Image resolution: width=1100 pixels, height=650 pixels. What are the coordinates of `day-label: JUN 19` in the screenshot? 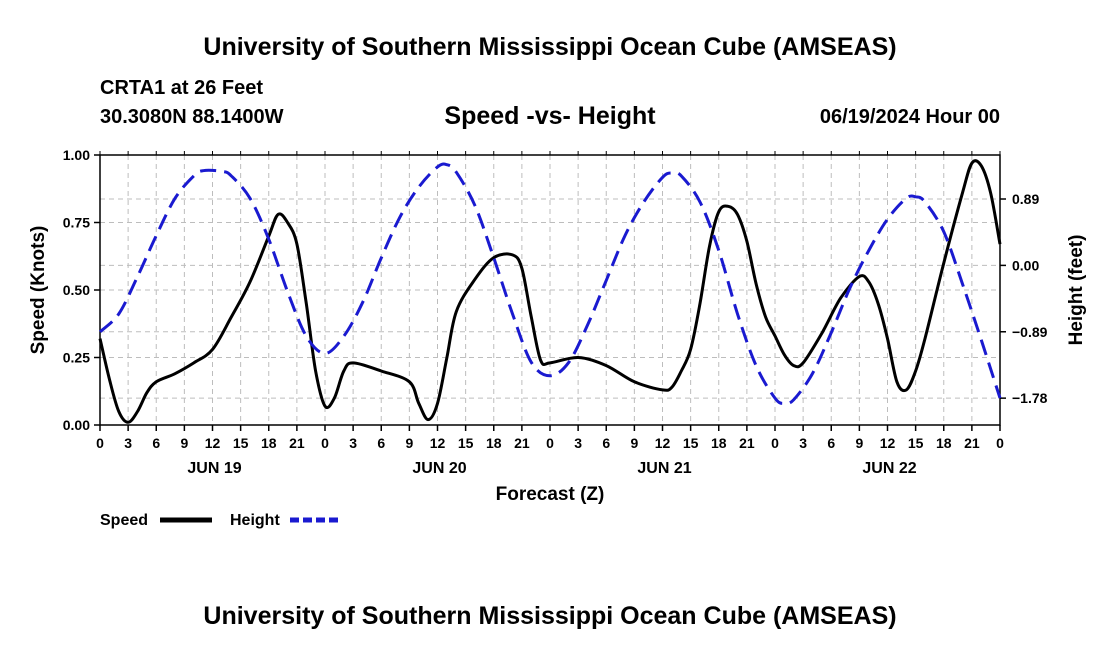 It's located at (214, 468).